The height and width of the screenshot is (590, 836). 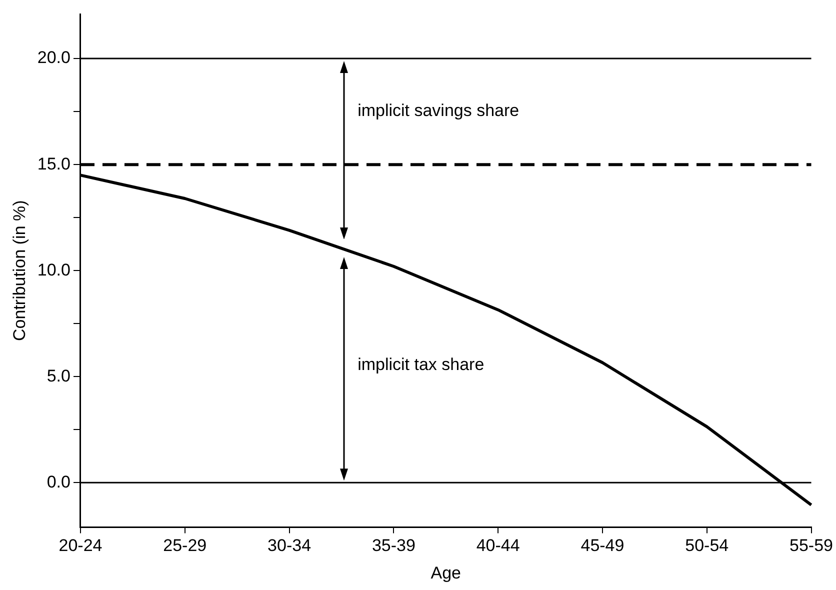 What do you see at coordinates (811, 546) in the screenshot?
I see `x-tick-label: 55-59` at bounding box center [811, 546].